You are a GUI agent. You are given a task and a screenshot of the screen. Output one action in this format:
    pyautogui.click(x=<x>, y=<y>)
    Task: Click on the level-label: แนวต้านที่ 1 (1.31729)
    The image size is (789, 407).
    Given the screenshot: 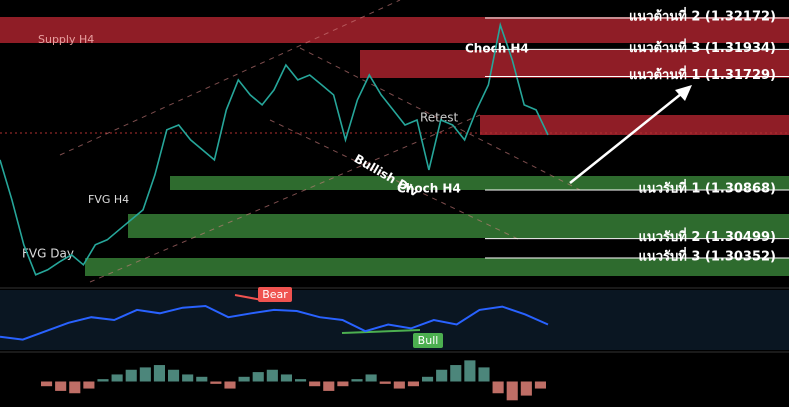 What is the action you would take?
    pyautogui.click(x=702, y=74)
    